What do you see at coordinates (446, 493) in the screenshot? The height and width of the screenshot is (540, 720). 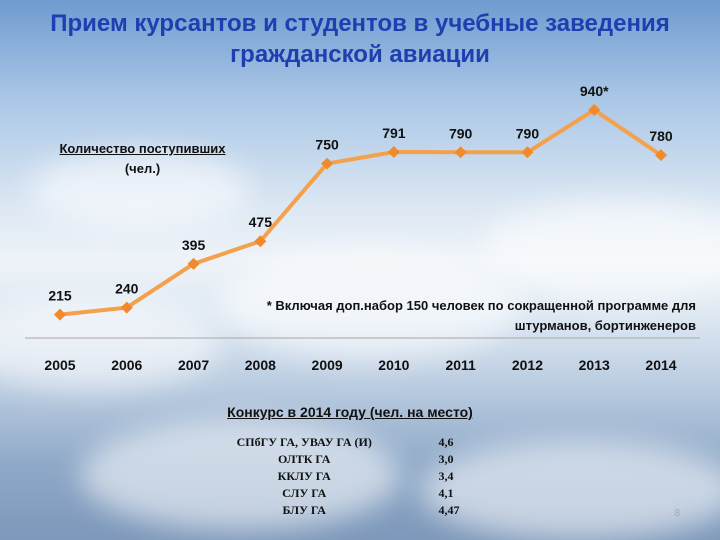 I see `contest-value: 4,1` at bounding box center [446, 493].